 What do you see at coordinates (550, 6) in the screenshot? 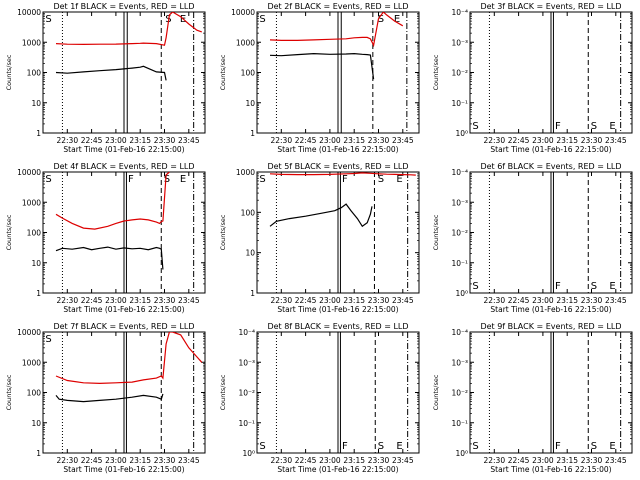
I see `panel-title: Det 3f BLACK = Events, RED = LLD` at bounding box center [550, 6].